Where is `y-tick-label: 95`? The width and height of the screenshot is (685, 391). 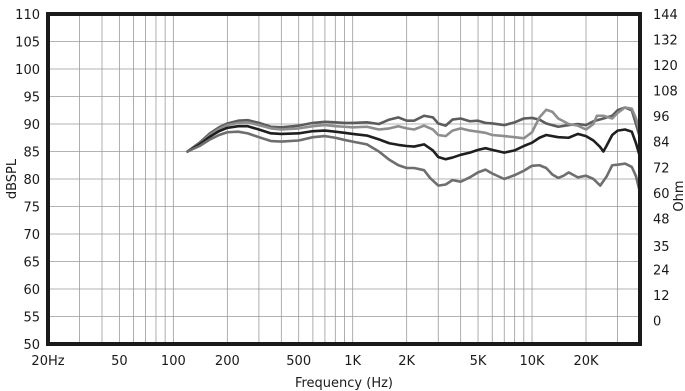
y-tick-label: 95 is located at coordinates (31, 98).